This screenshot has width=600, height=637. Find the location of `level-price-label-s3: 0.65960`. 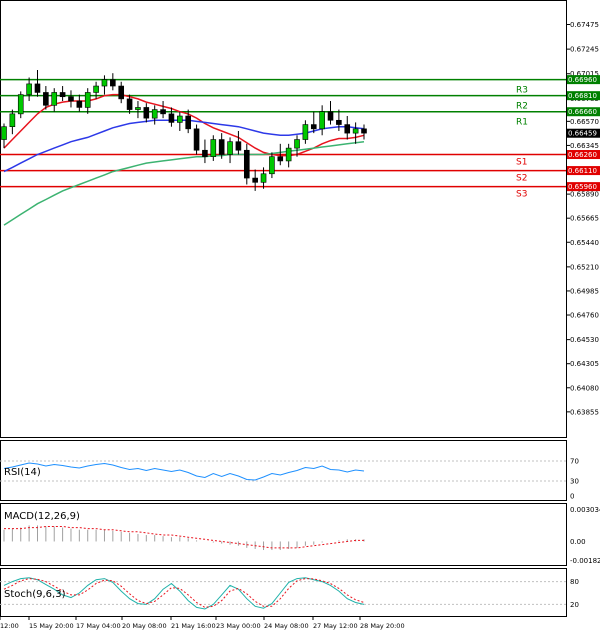

level-price-label-s3: 0.65960 is located at coordinates (582, 187).